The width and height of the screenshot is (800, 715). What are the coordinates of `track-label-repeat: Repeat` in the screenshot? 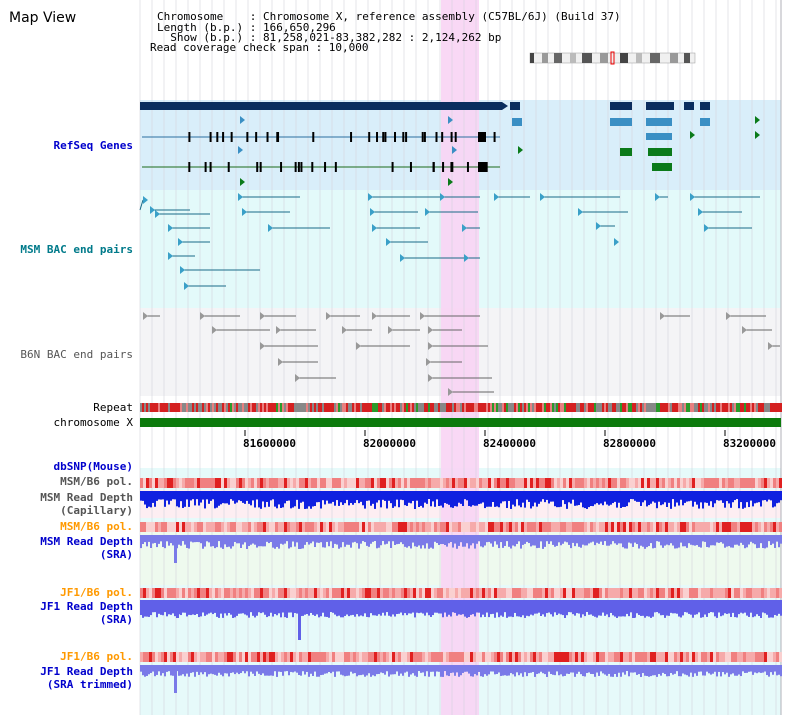 It's located at (113, 407).